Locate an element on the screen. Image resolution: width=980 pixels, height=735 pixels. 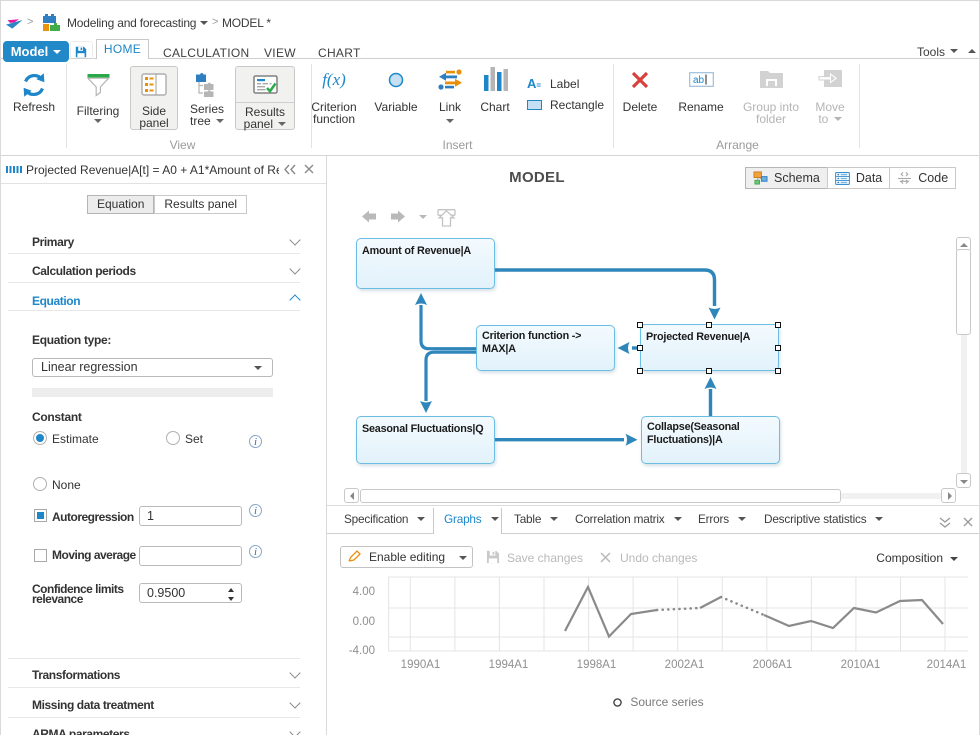
svg-text: 2002A1 is located at coordinates (685, 665).